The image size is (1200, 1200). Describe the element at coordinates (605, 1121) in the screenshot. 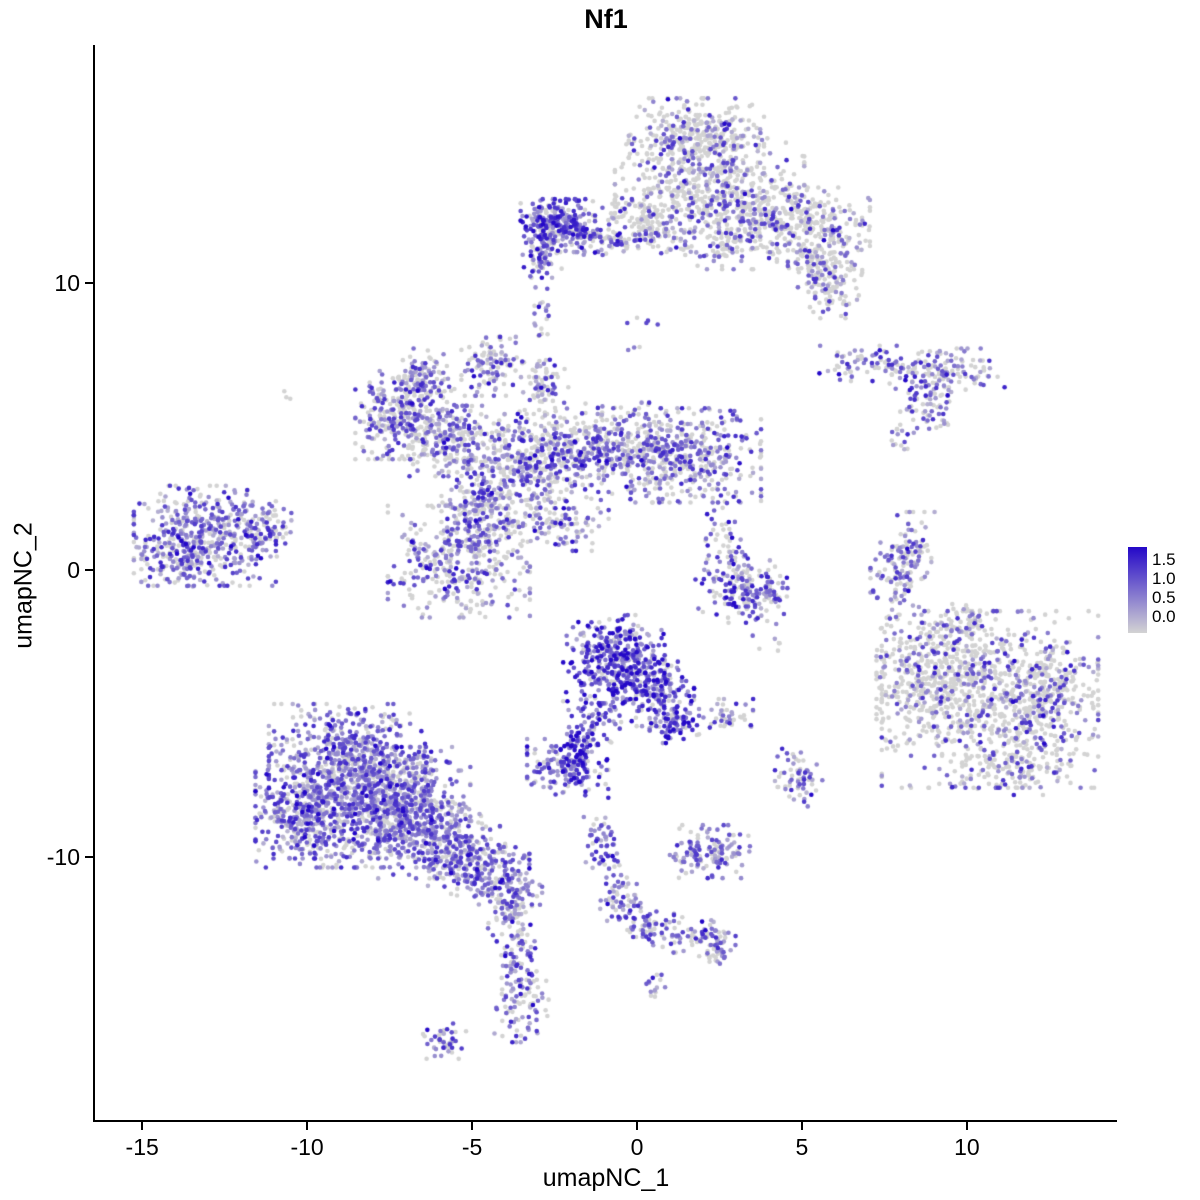

I see `x-axis-line` at that location.